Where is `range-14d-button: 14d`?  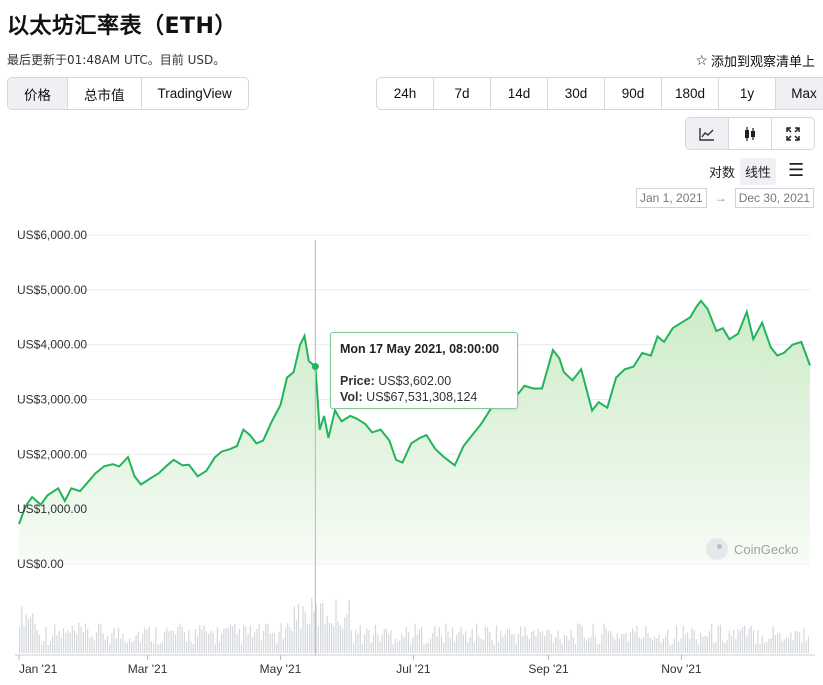 range-14d-button: 14d is located at coordinates (519, 93).